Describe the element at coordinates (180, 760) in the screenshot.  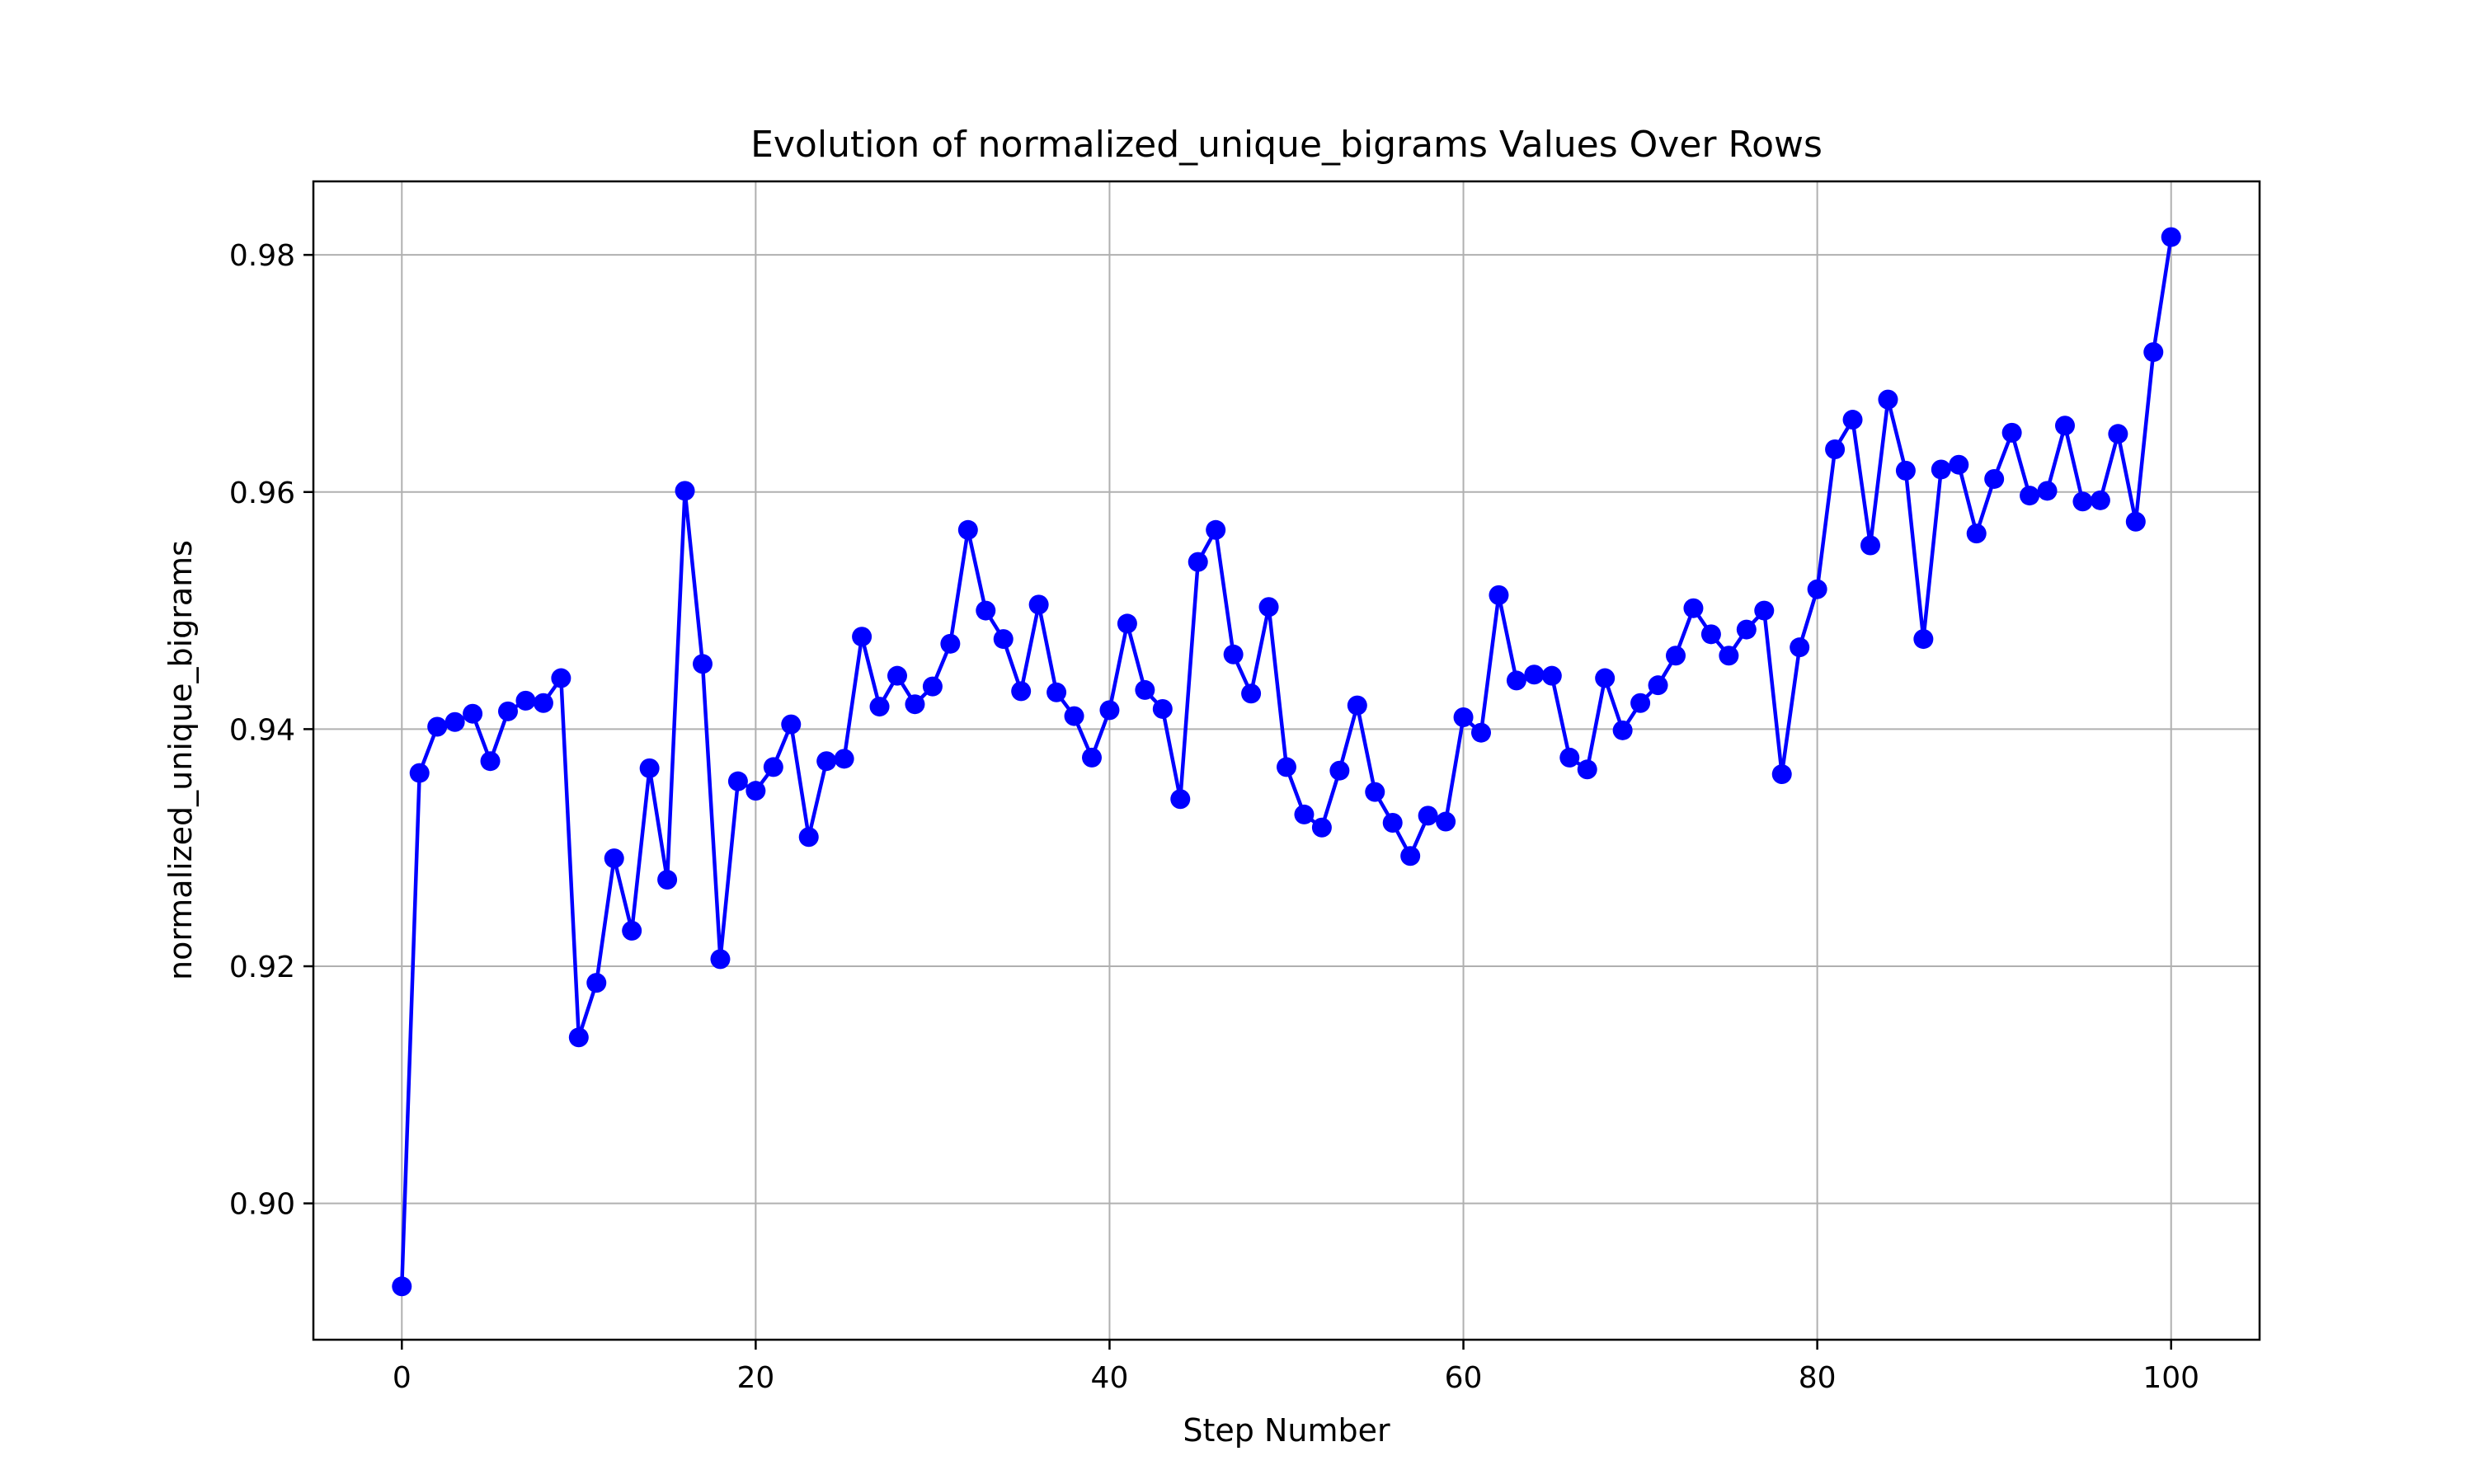
I see `y-axis-label: normalized_unique_bigrams` at that location.